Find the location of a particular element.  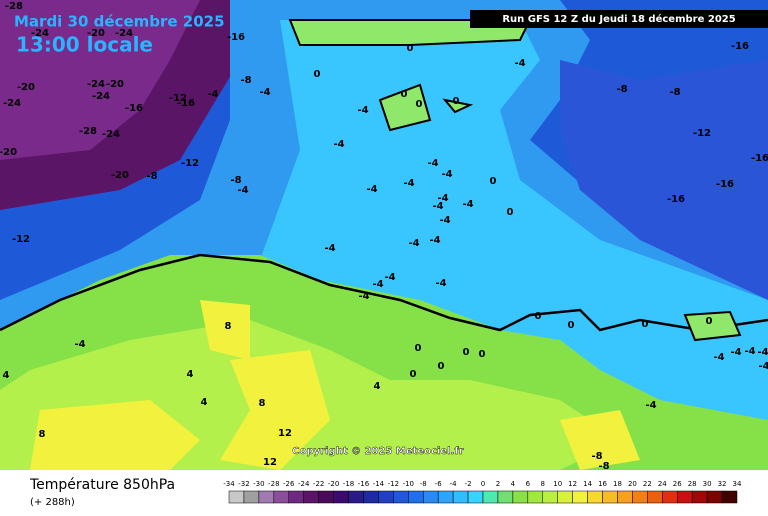

scale-label: -28 is located at coordinates (273, 484).